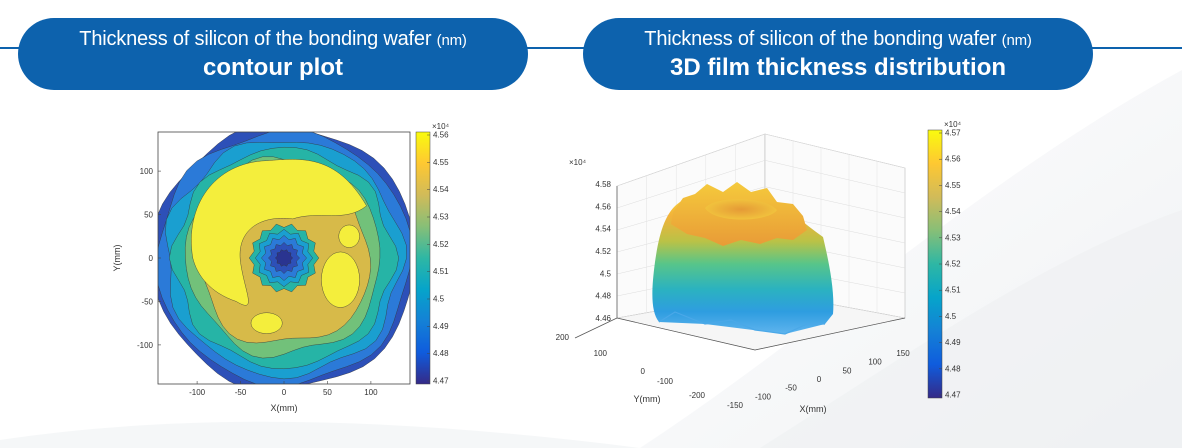  I want to click on x-tick-label: 150, so click(903, 353).